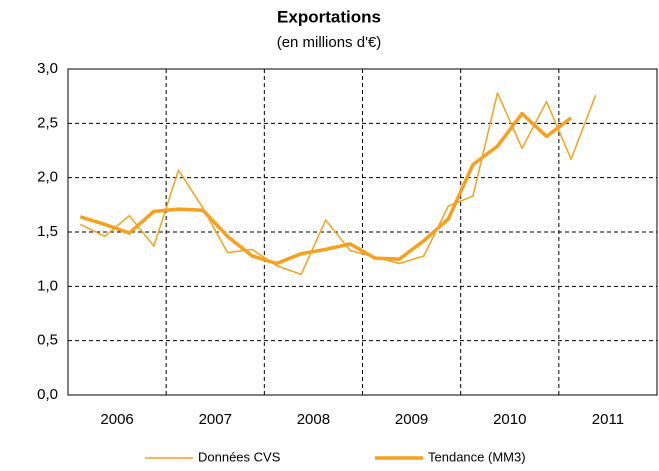  What do you see at coordinates (239, 456) in the screenshot?
I see `legend-label: Données CVS` at bounding box center [239, 456].